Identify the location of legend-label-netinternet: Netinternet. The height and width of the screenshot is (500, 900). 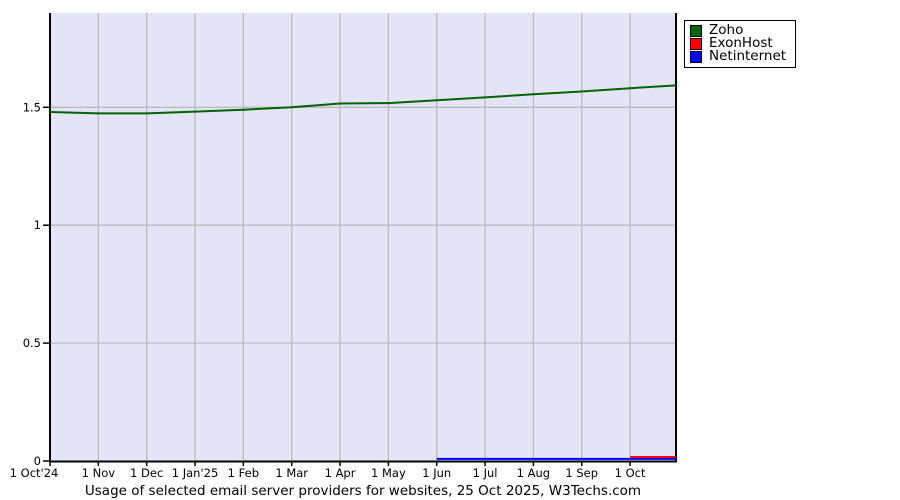
(748, 56).